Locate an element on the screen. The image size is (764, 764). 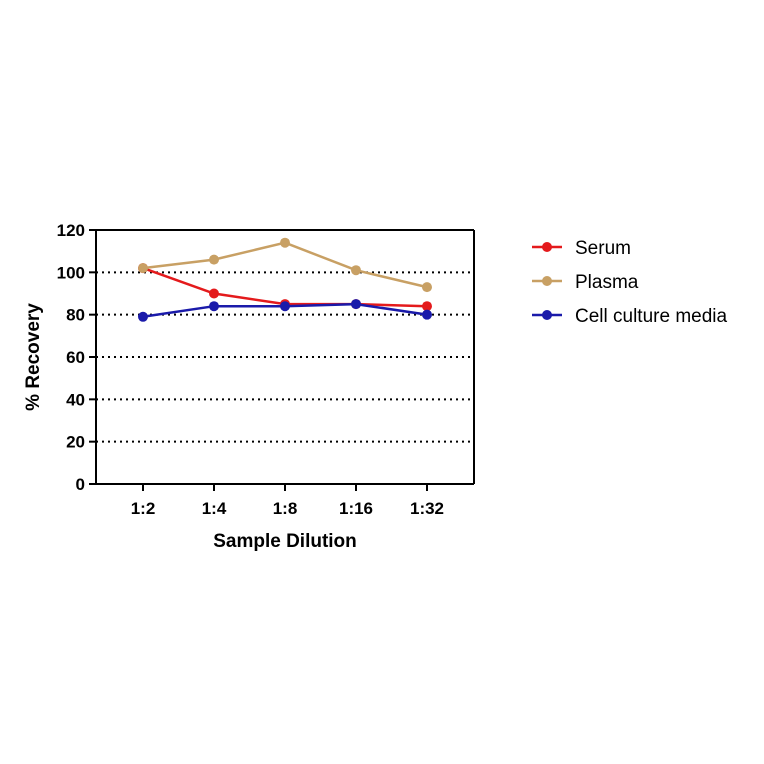
series-line is located at coordinates (285, 265).